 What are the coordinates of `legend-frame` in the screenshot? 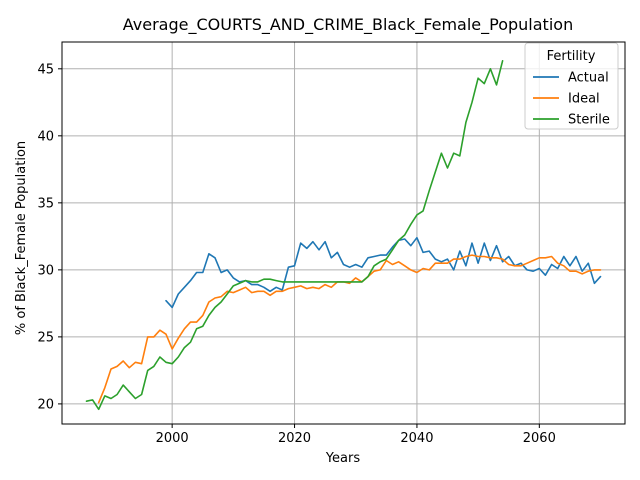 It's located at (571, 86).